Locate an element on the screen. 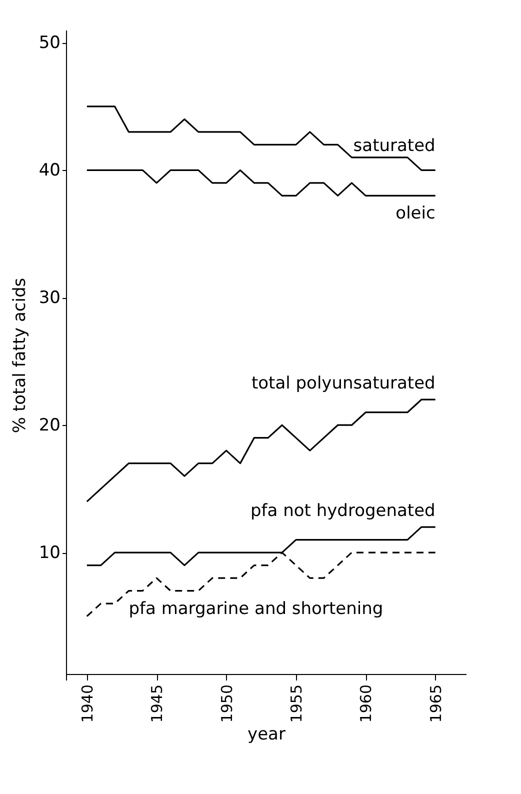 The height and width of the screenshot is (794, 521). series-label: oleic is located at coordinates (416, 214).